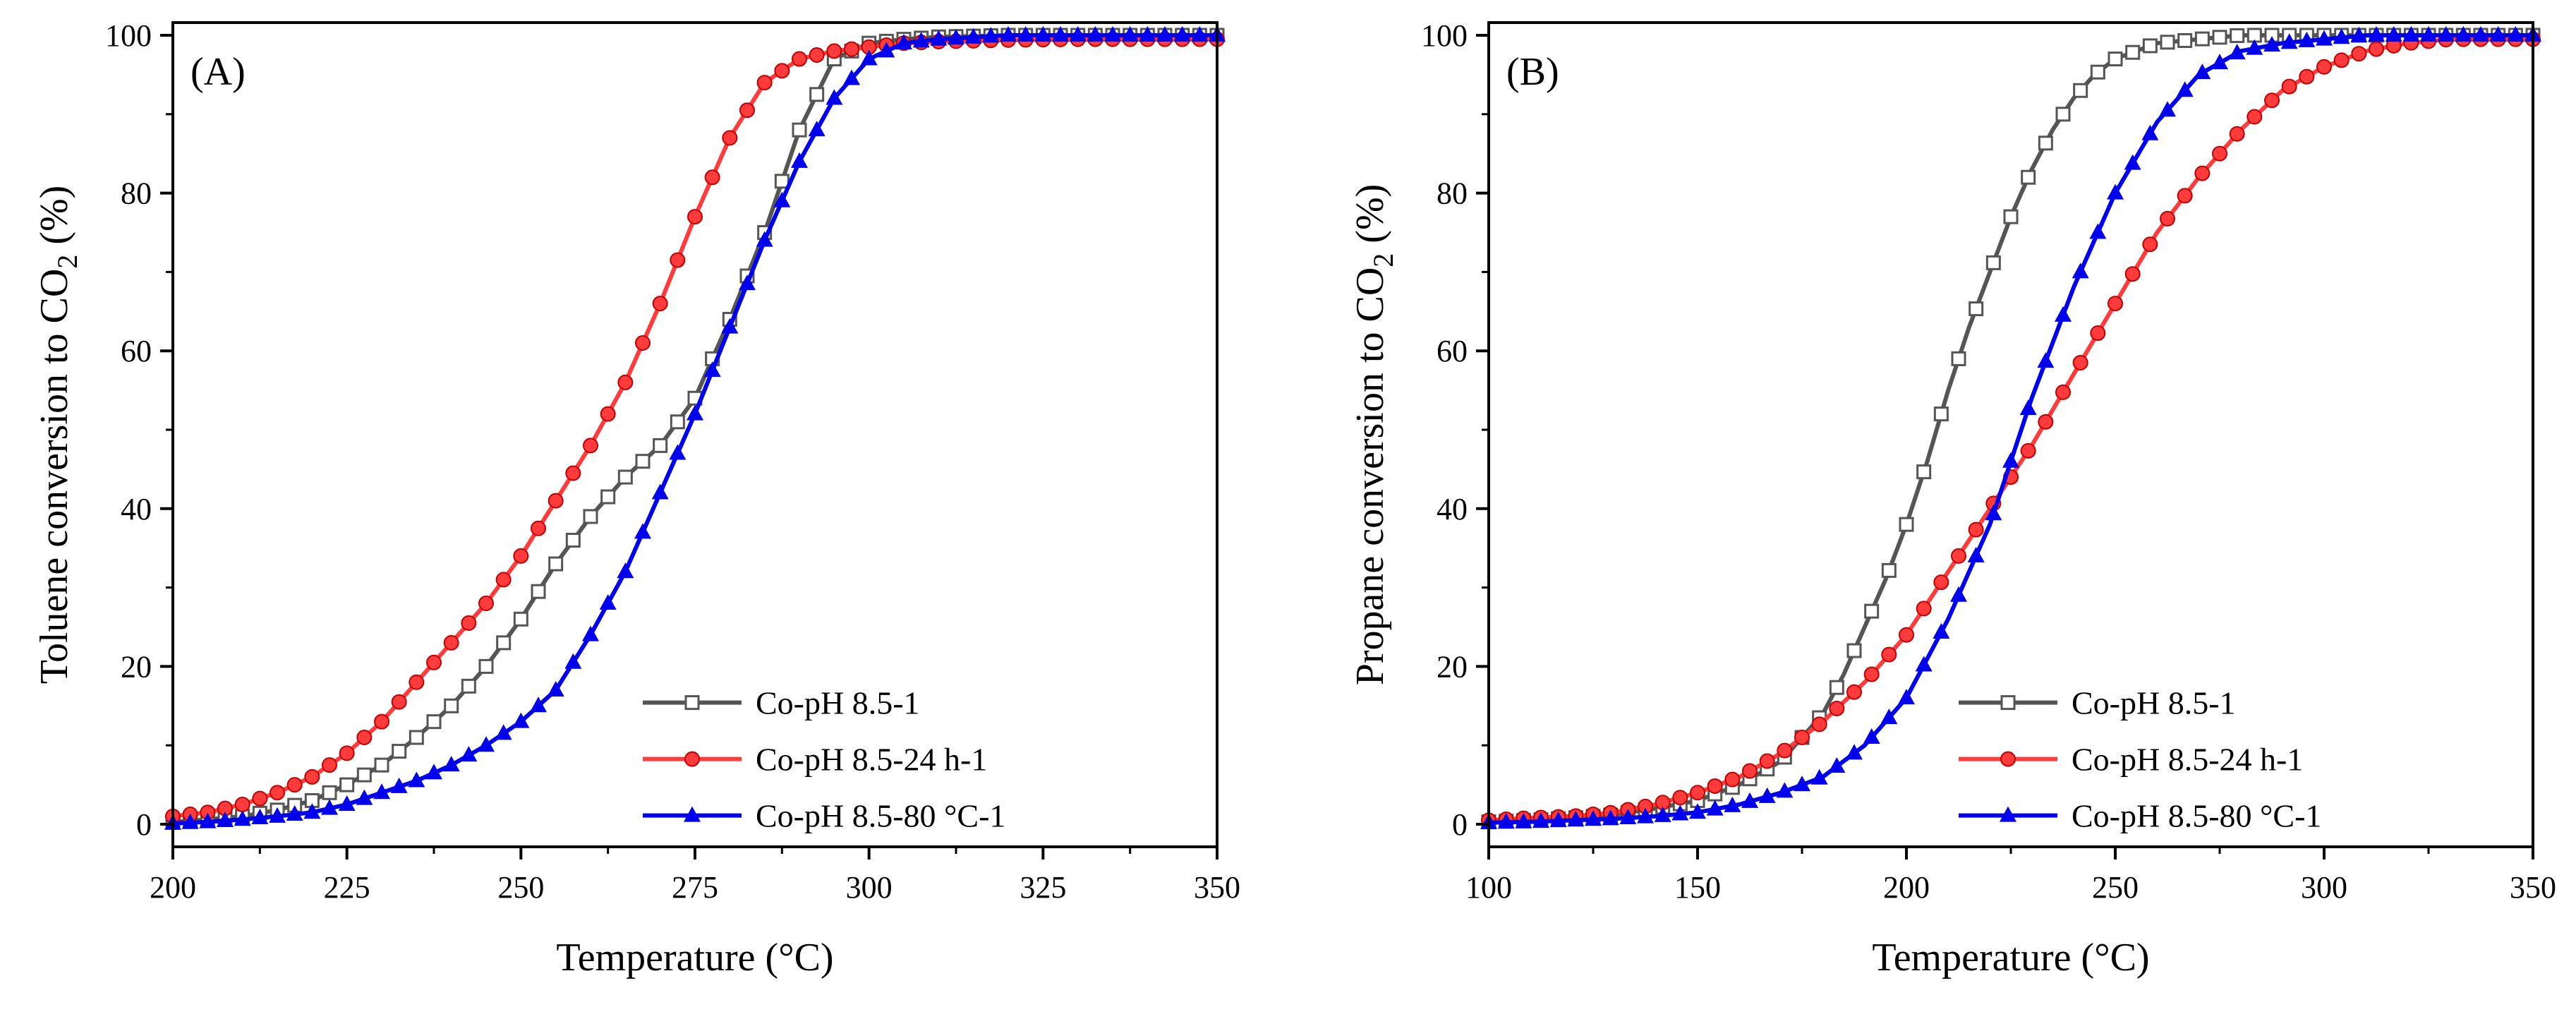  I want to click on y-tick-label: 100, so click(129, 35).